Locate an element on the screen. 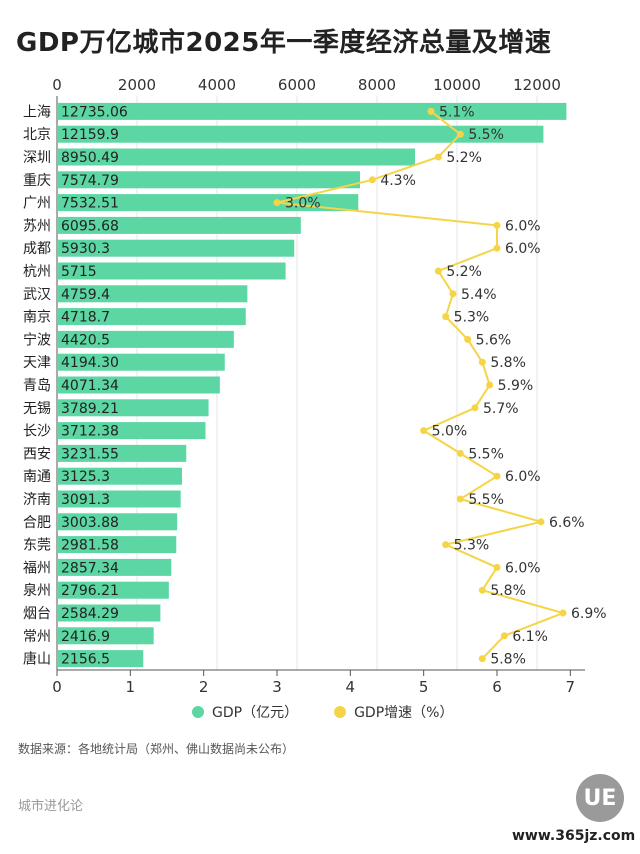 This screenshot has width=640, height=854. growth-label: 5.3% is located at coordinates (472, 318).